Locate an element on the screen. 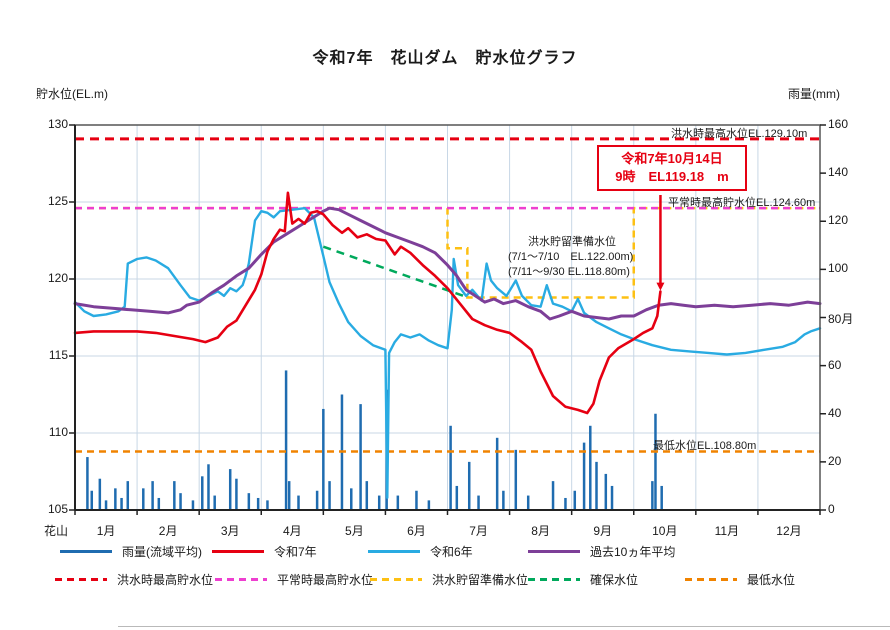 Image resolution: width=890 pixels, height=630 pixels. y-left-tick-label: 105 is located at coordinates (57, 509).